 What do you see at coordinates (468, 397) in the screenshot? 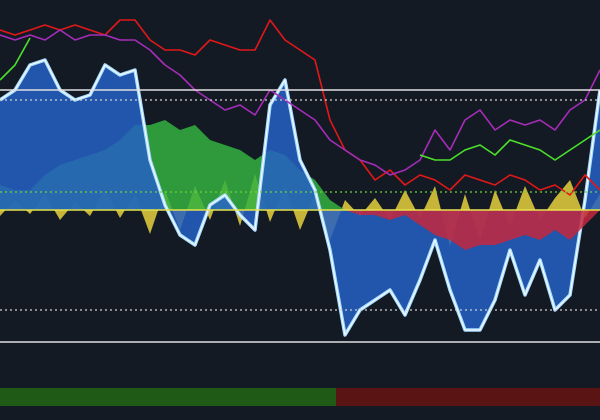
I see `signal-bar-bear` at bounding box center [468, 397].